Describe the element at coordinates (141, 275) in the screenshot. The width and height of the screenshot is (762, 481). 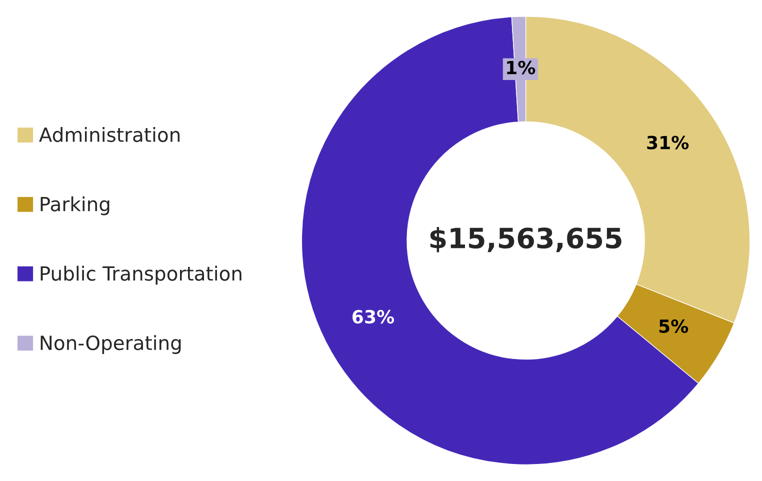
I see `legend-label: Public Transportation` at that location.